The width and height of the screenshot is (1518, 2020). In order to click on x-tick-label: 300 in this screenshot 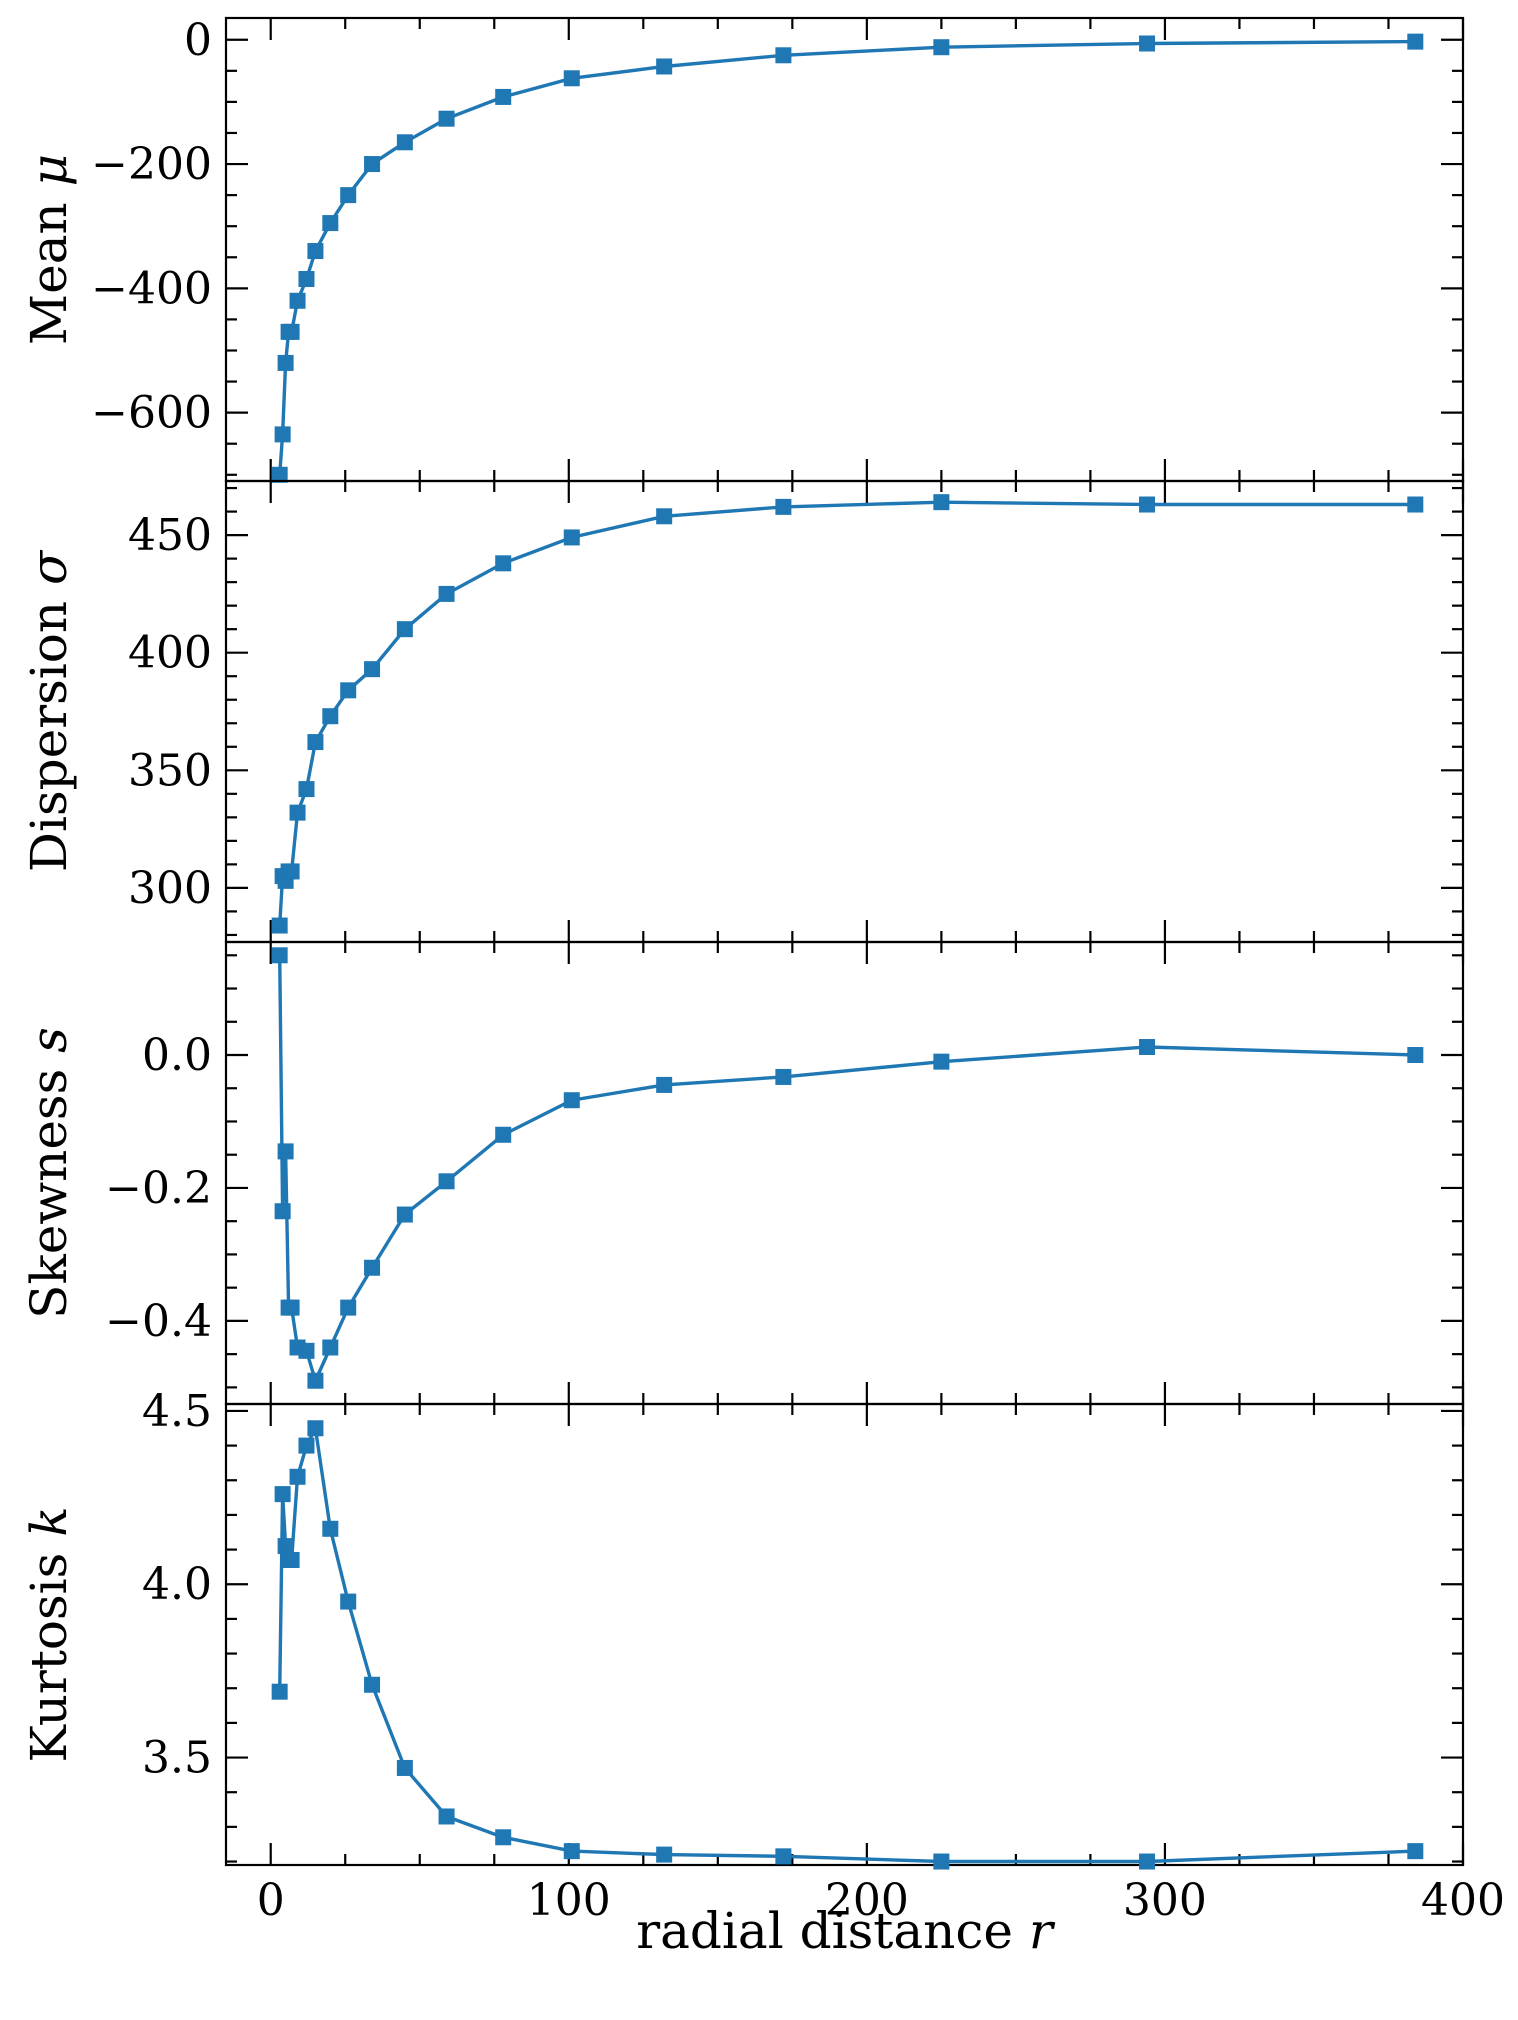, I will do `click(1165, 1900)`.